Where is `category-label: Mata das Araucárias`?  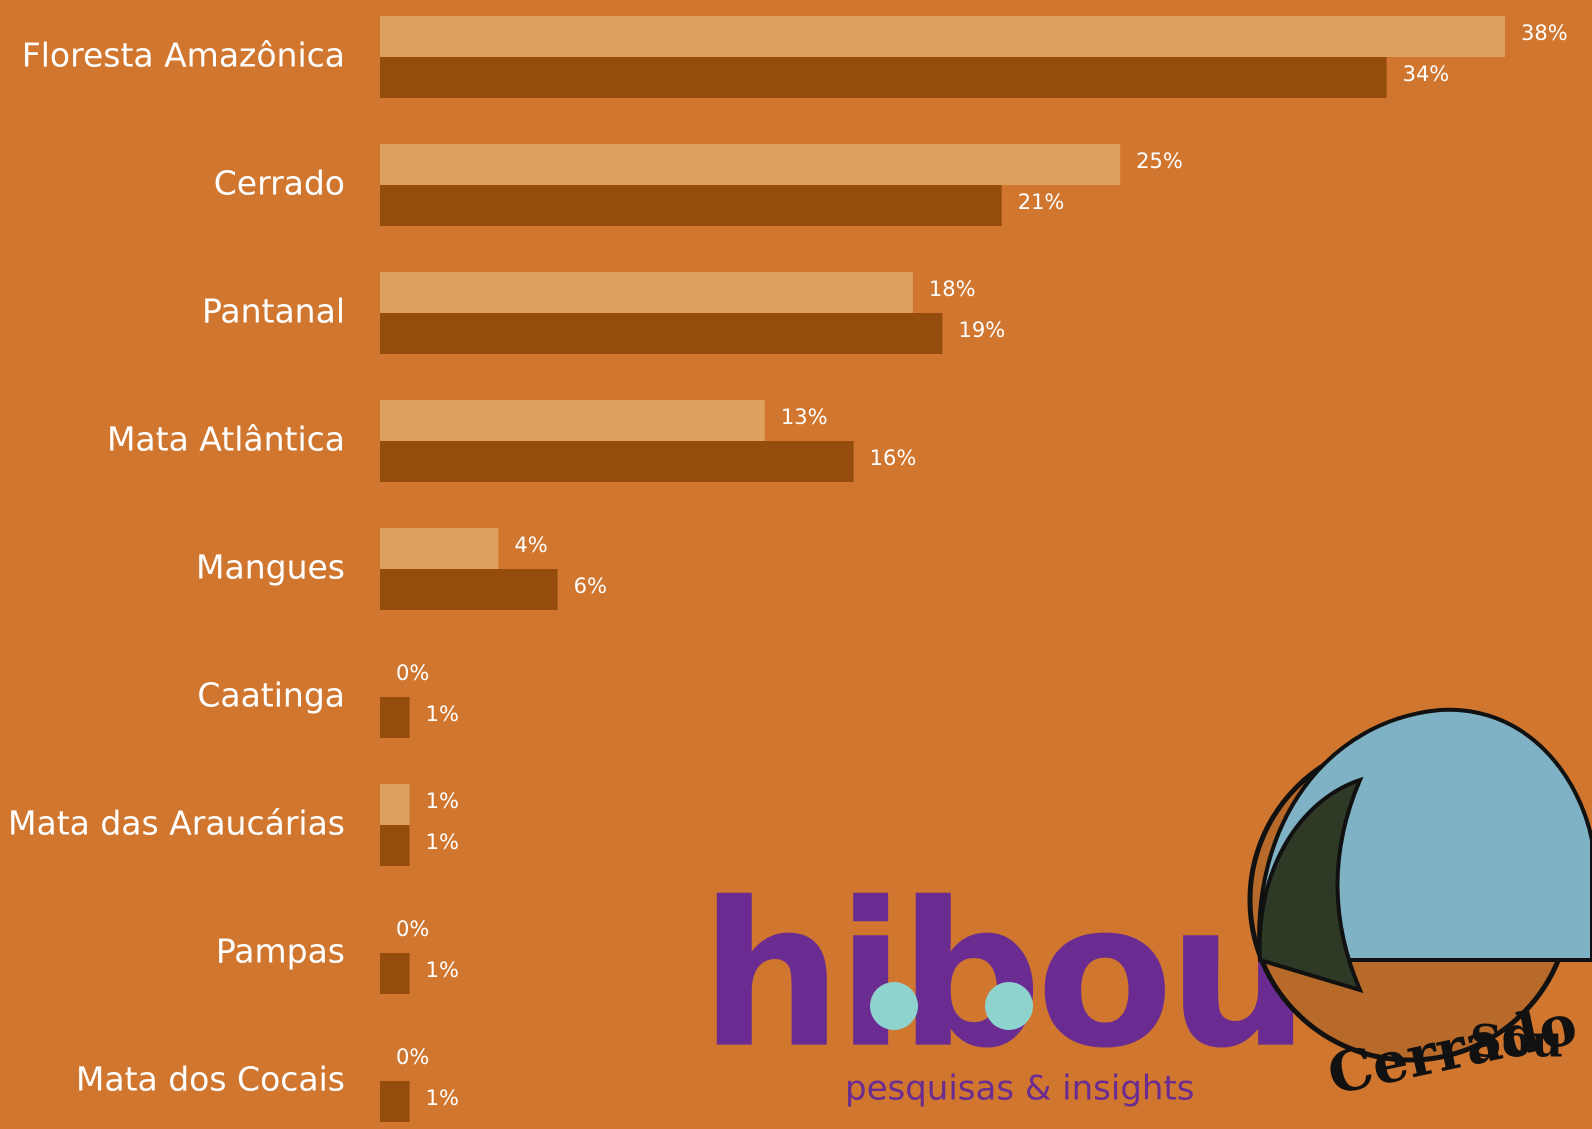 category-label: Mata das Araucárias is located at coordinates (176, 823).